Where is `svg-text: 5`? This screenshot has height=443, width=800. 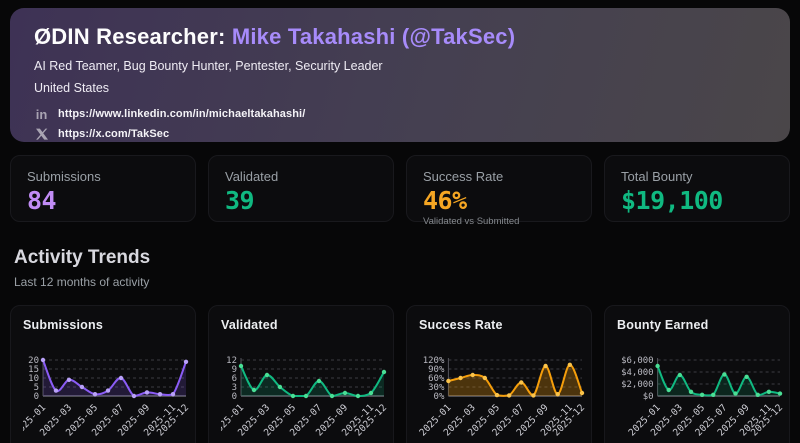
svg-text: 5 is located at coordinates (36, 388).